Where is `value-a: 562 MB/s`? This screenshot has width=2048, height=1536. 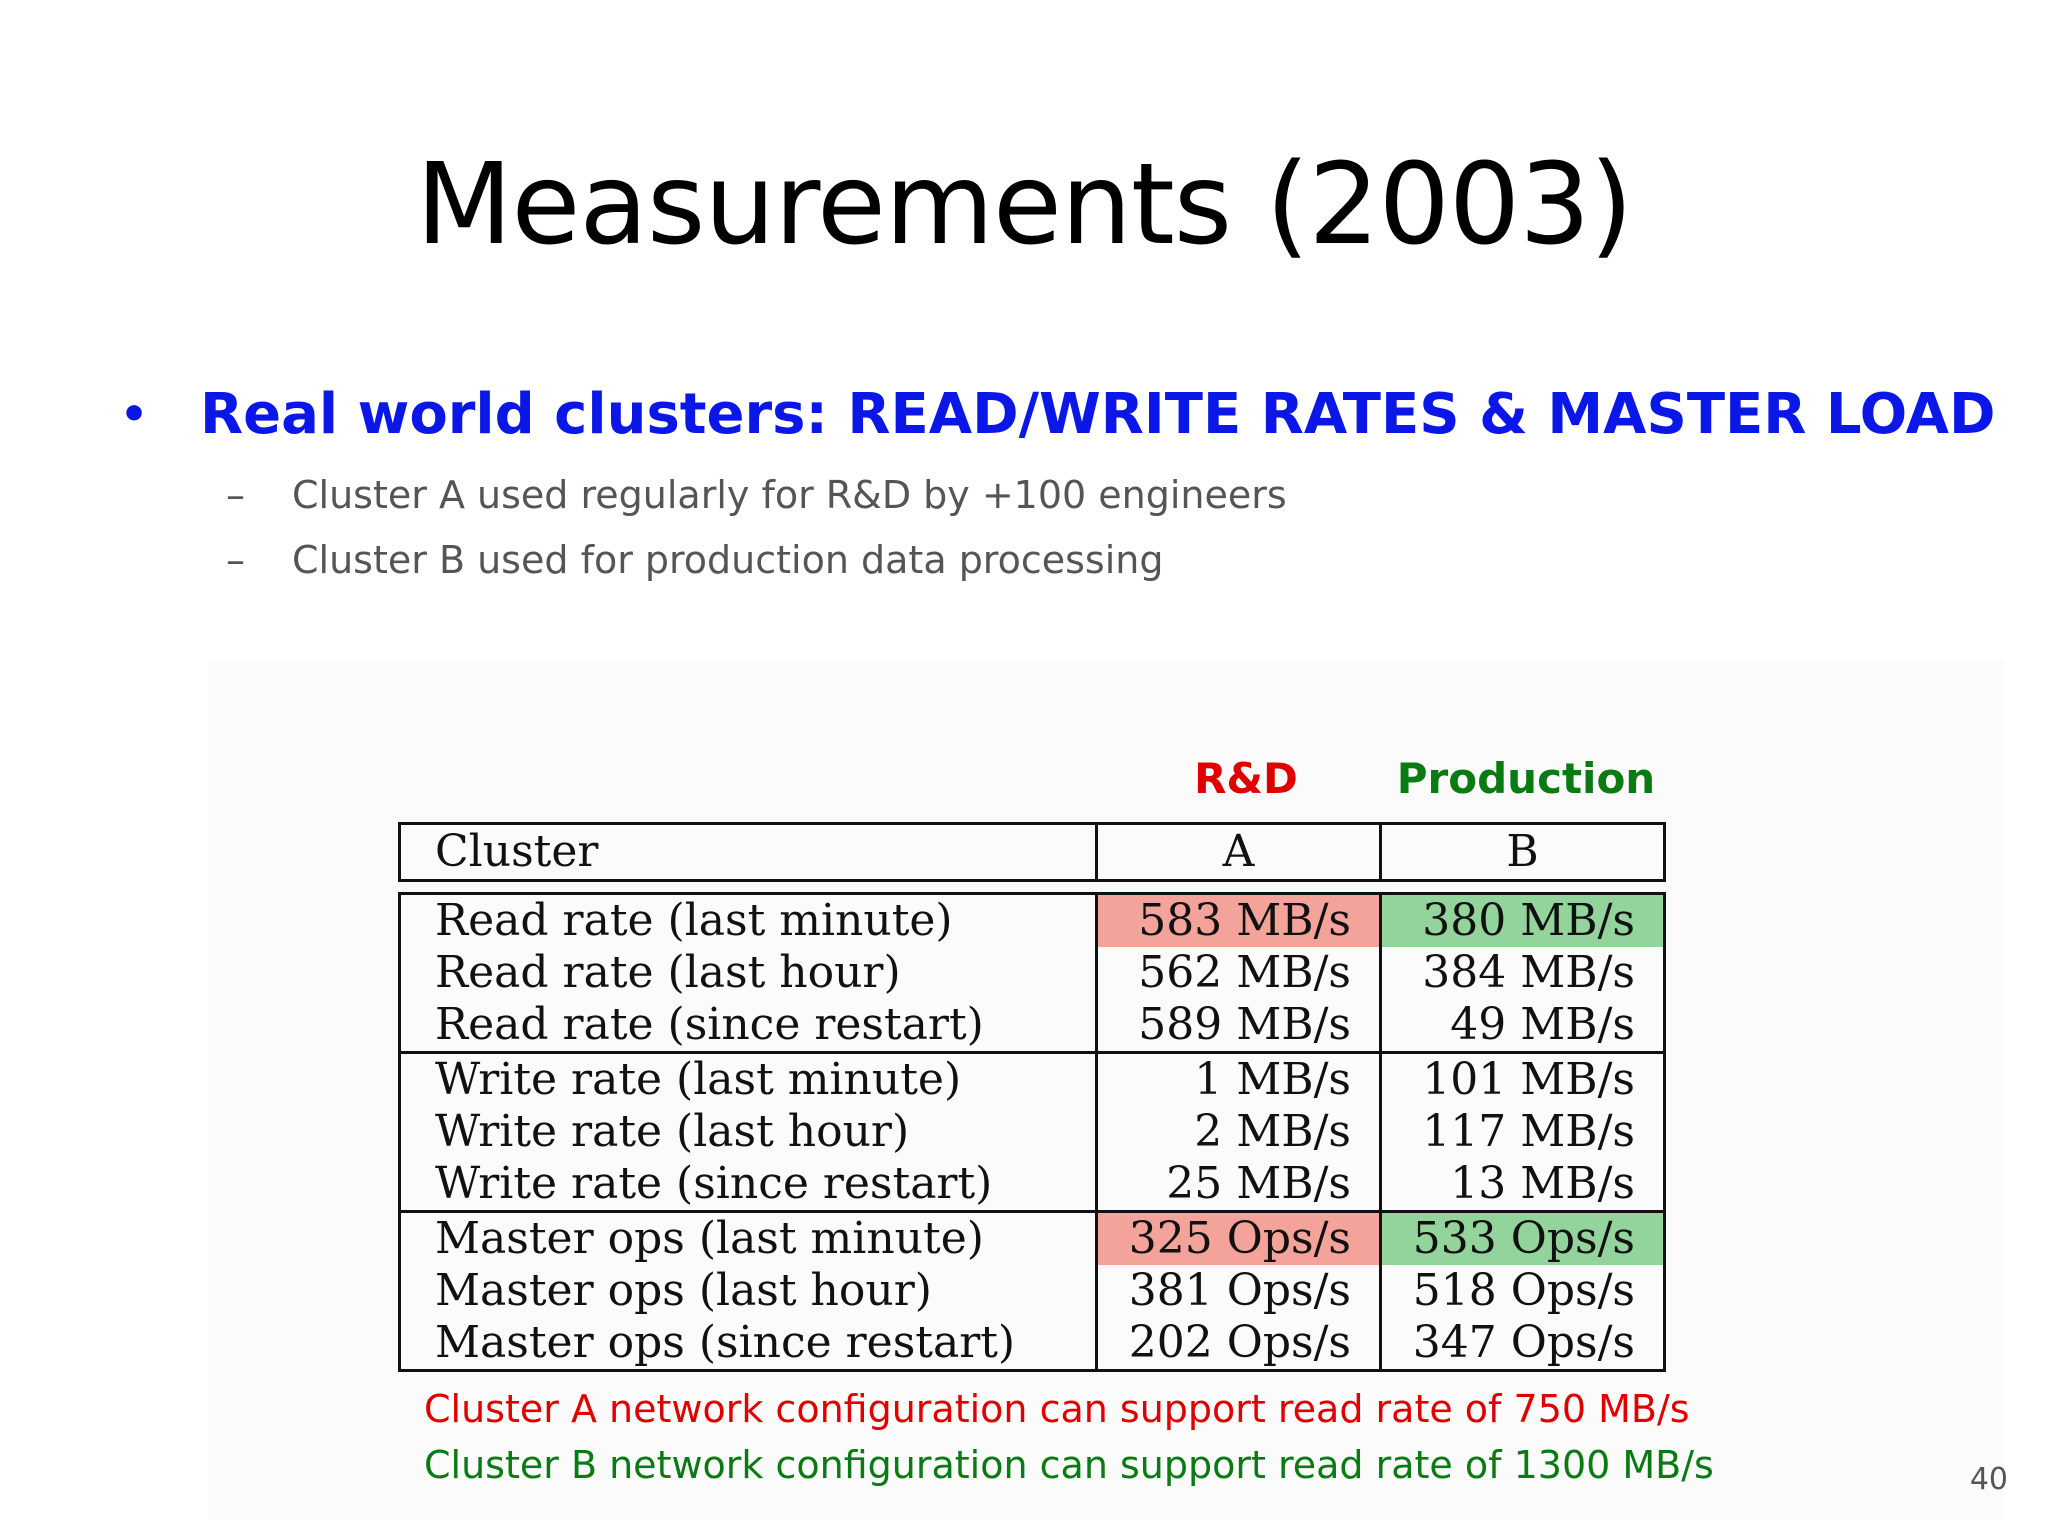
value-a: 562 MB/s is located at coordinates (1240, 973).